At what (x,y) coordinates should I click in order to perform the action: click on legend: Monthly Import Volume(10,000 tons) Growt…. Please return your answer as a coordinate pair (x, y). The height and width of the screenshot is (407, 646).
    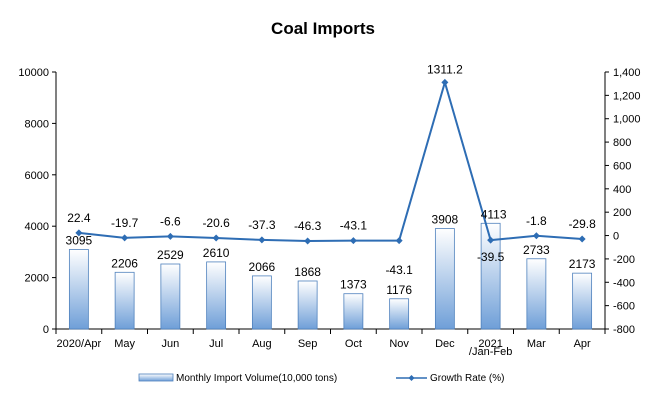
    Looking at the image, I should click on (321, 378).